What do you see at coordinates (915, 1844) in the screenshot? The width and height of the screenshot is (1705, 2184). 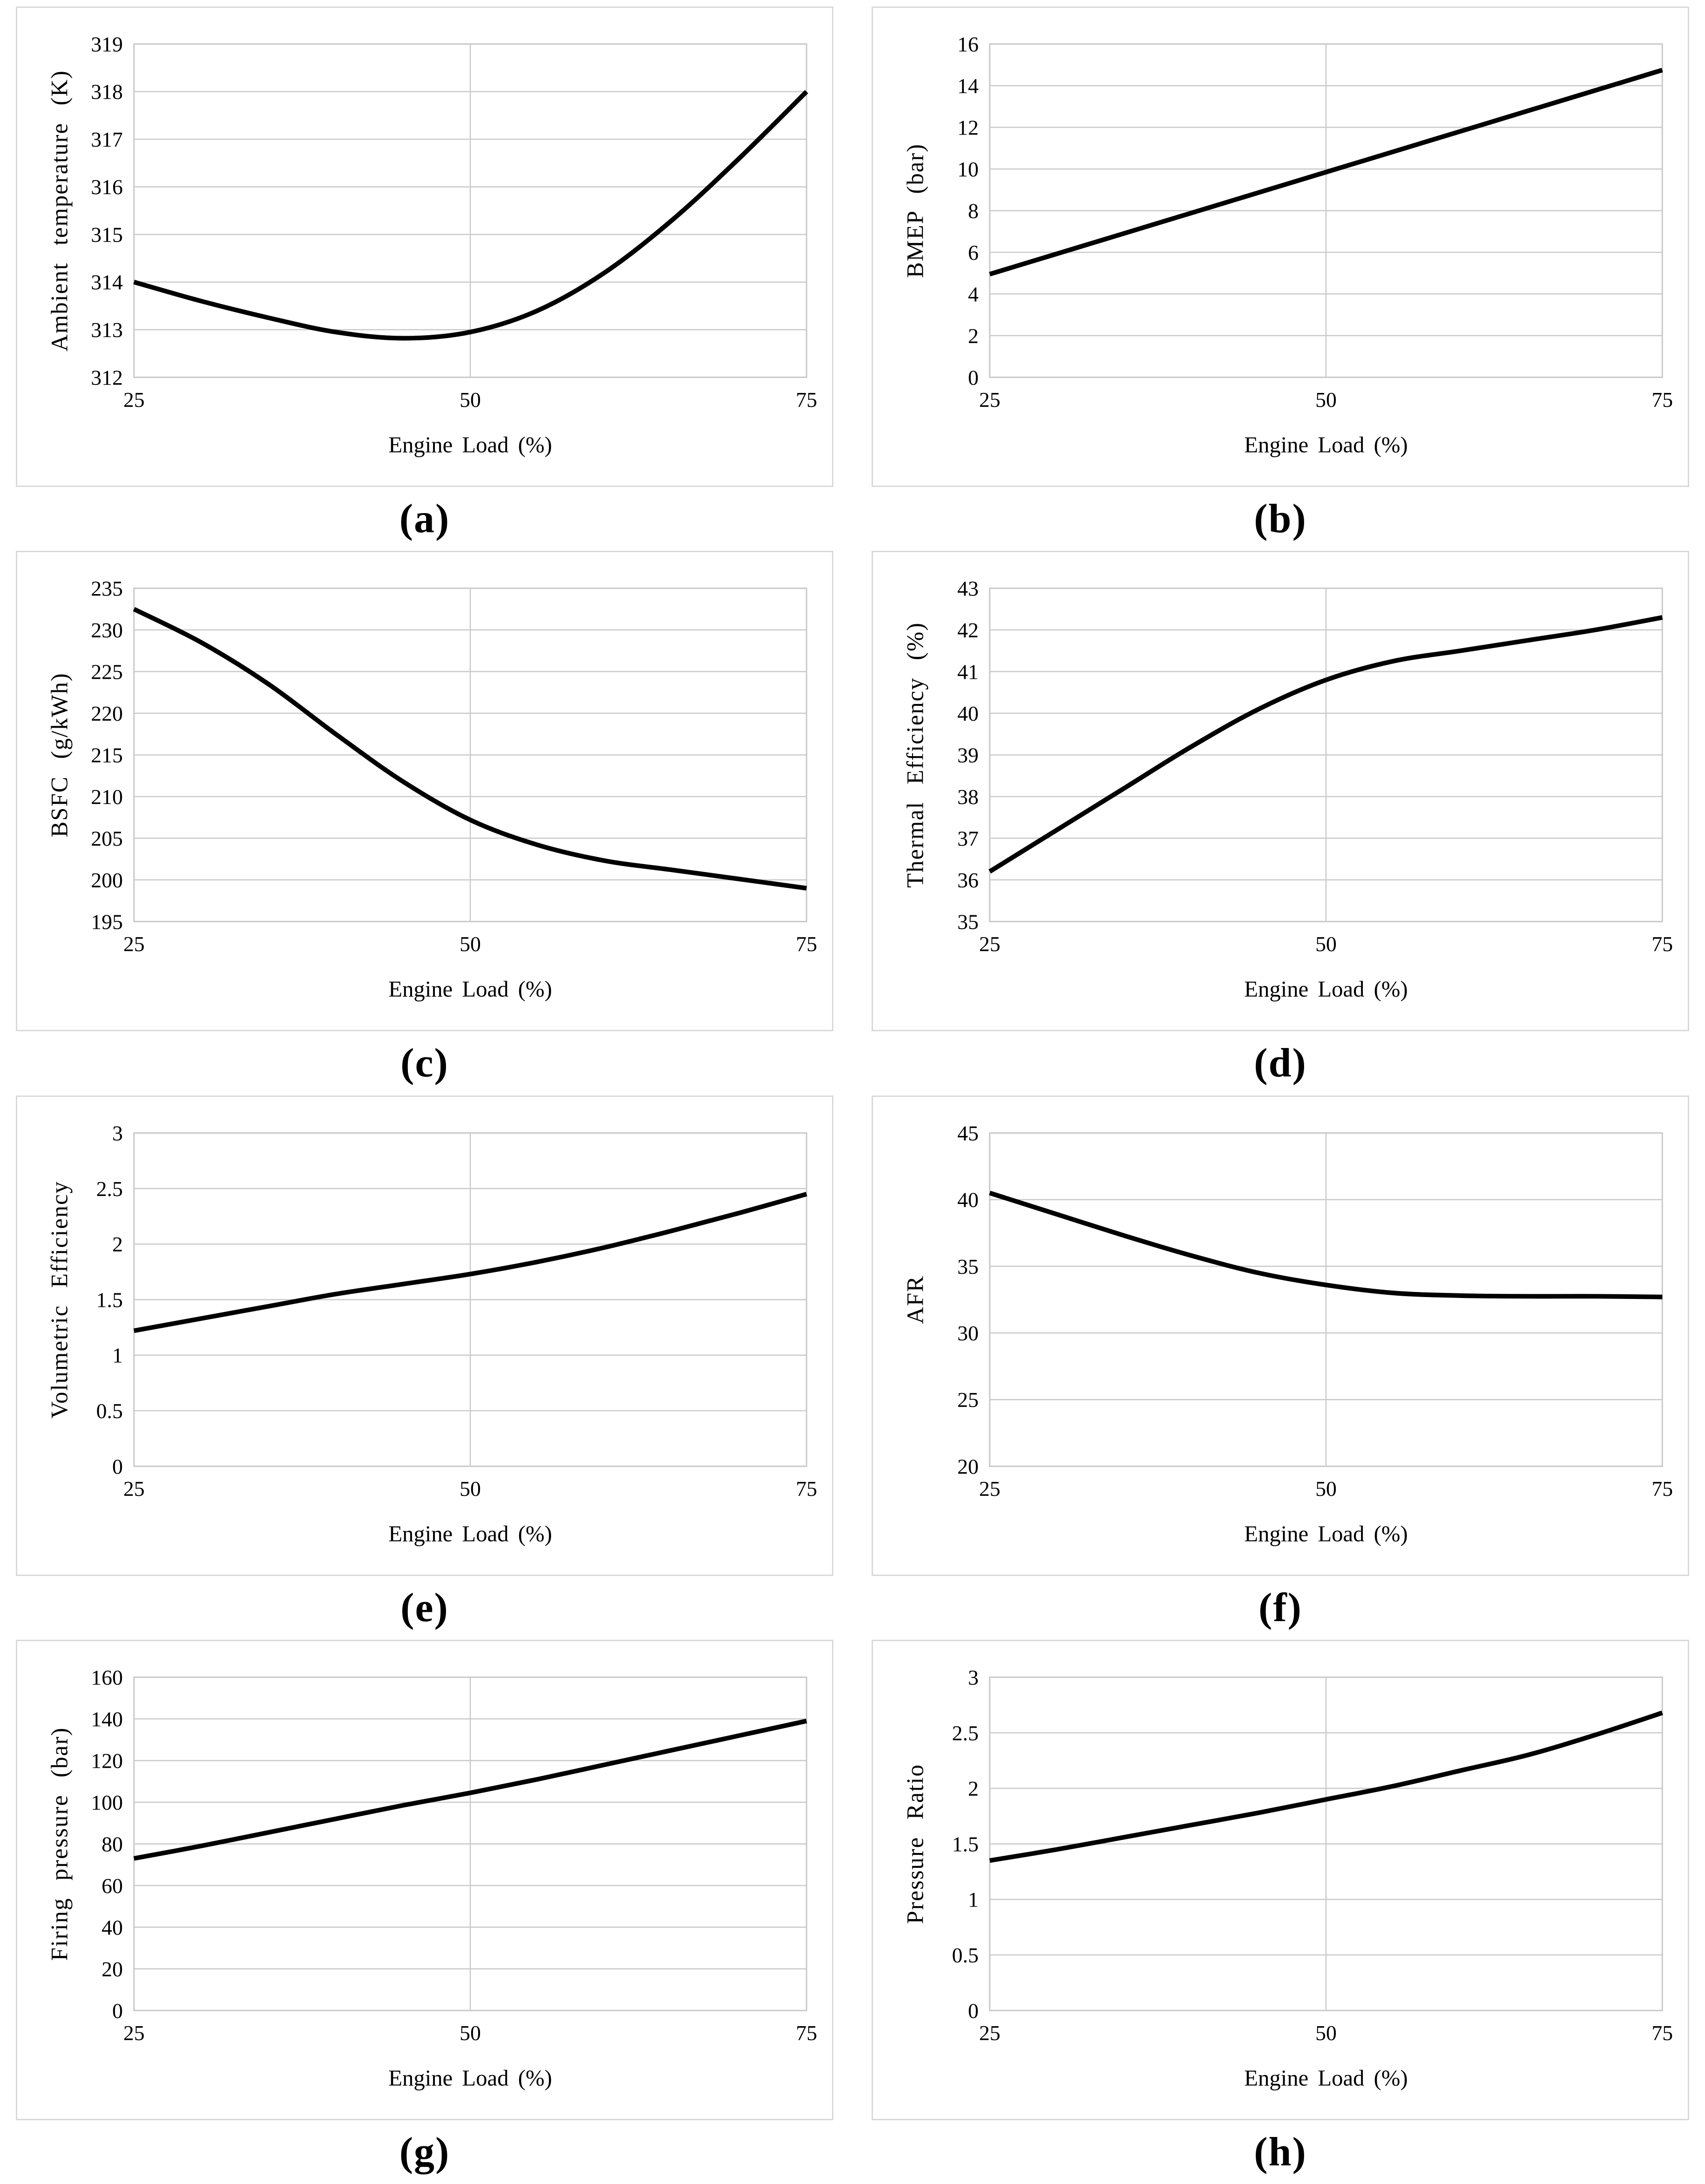 I see `y-axis-title: Pressure Ratio` at bounding box center [915, 1844].